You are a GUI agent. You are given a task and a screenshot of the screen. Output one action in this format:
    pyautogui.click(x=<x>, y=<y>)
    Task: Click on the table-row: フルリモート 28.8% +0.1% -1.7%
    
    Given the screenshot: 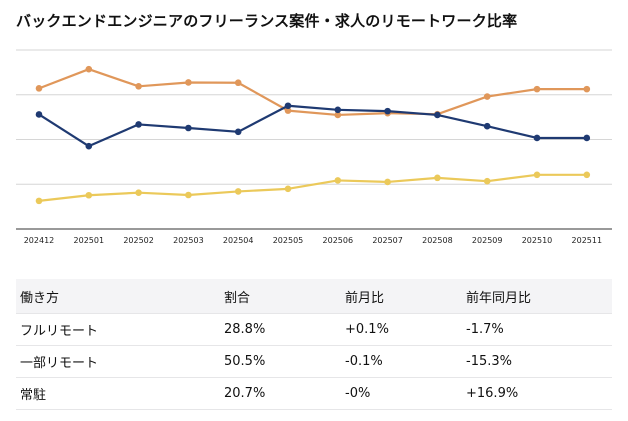 What is the action you would take?
    pyautogui.click(x=314, y=329)
    